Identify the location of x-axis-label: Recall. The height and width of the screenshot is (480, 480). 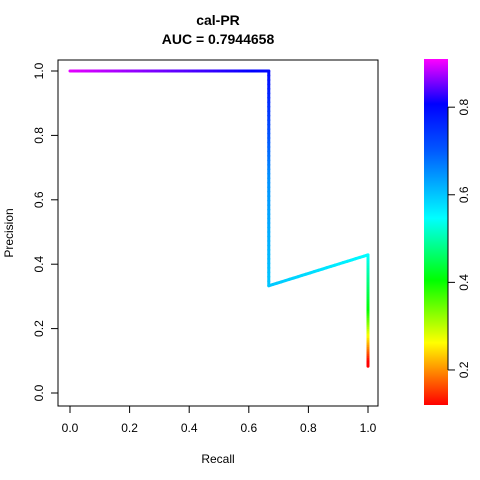
(217, 459).